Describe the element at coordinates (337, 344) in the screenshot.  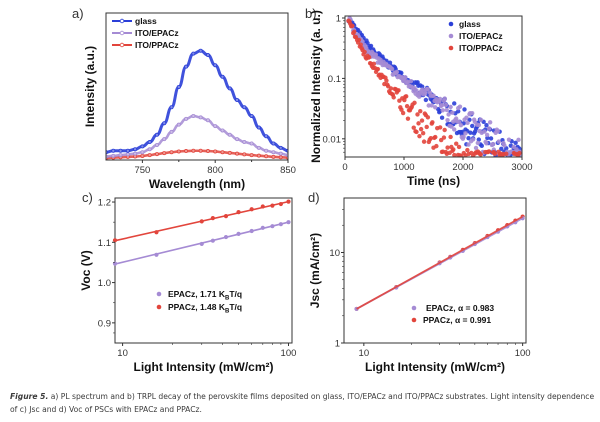
I see `y-tick-label: 1` at that location.